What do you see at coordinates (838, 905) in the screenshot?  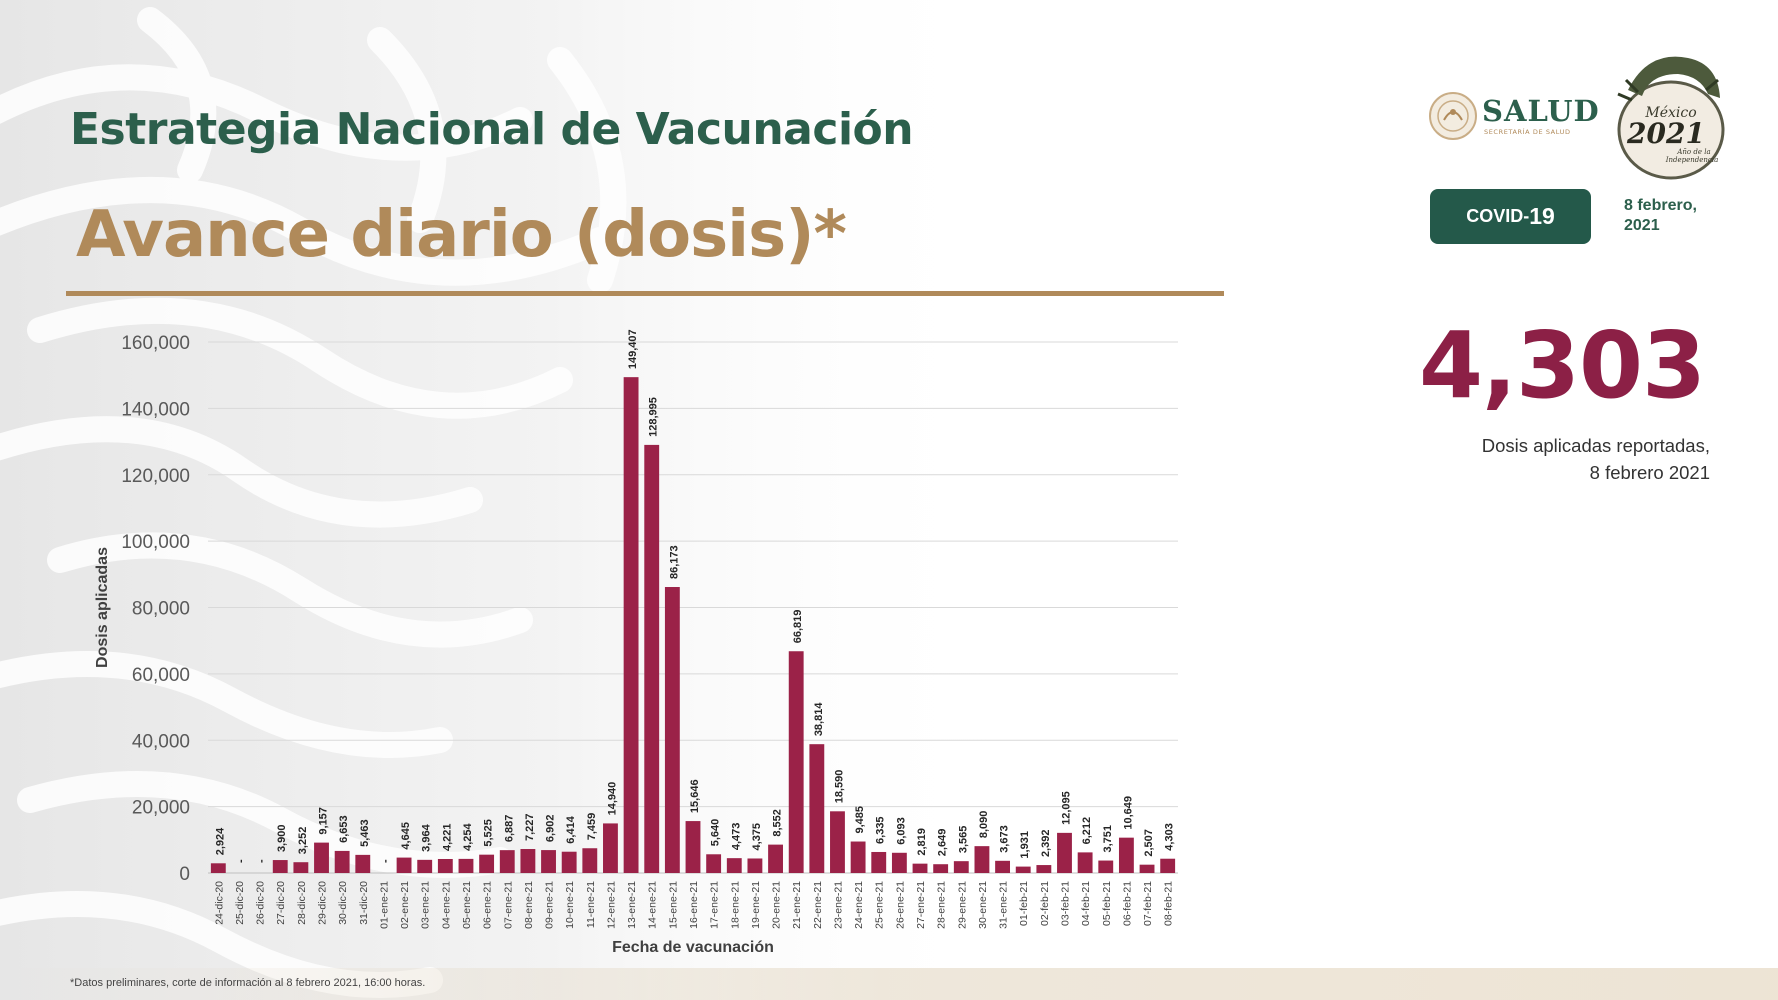 I see `x-tick-label: 23-ene-21` at bounding box center [838, 905].